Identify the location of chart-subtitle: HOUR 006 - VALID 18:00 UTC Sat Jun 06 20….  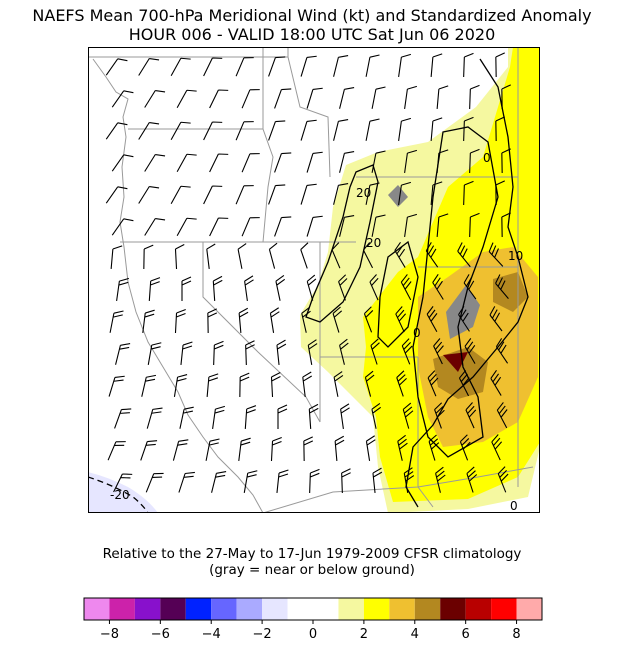
(312, 34).